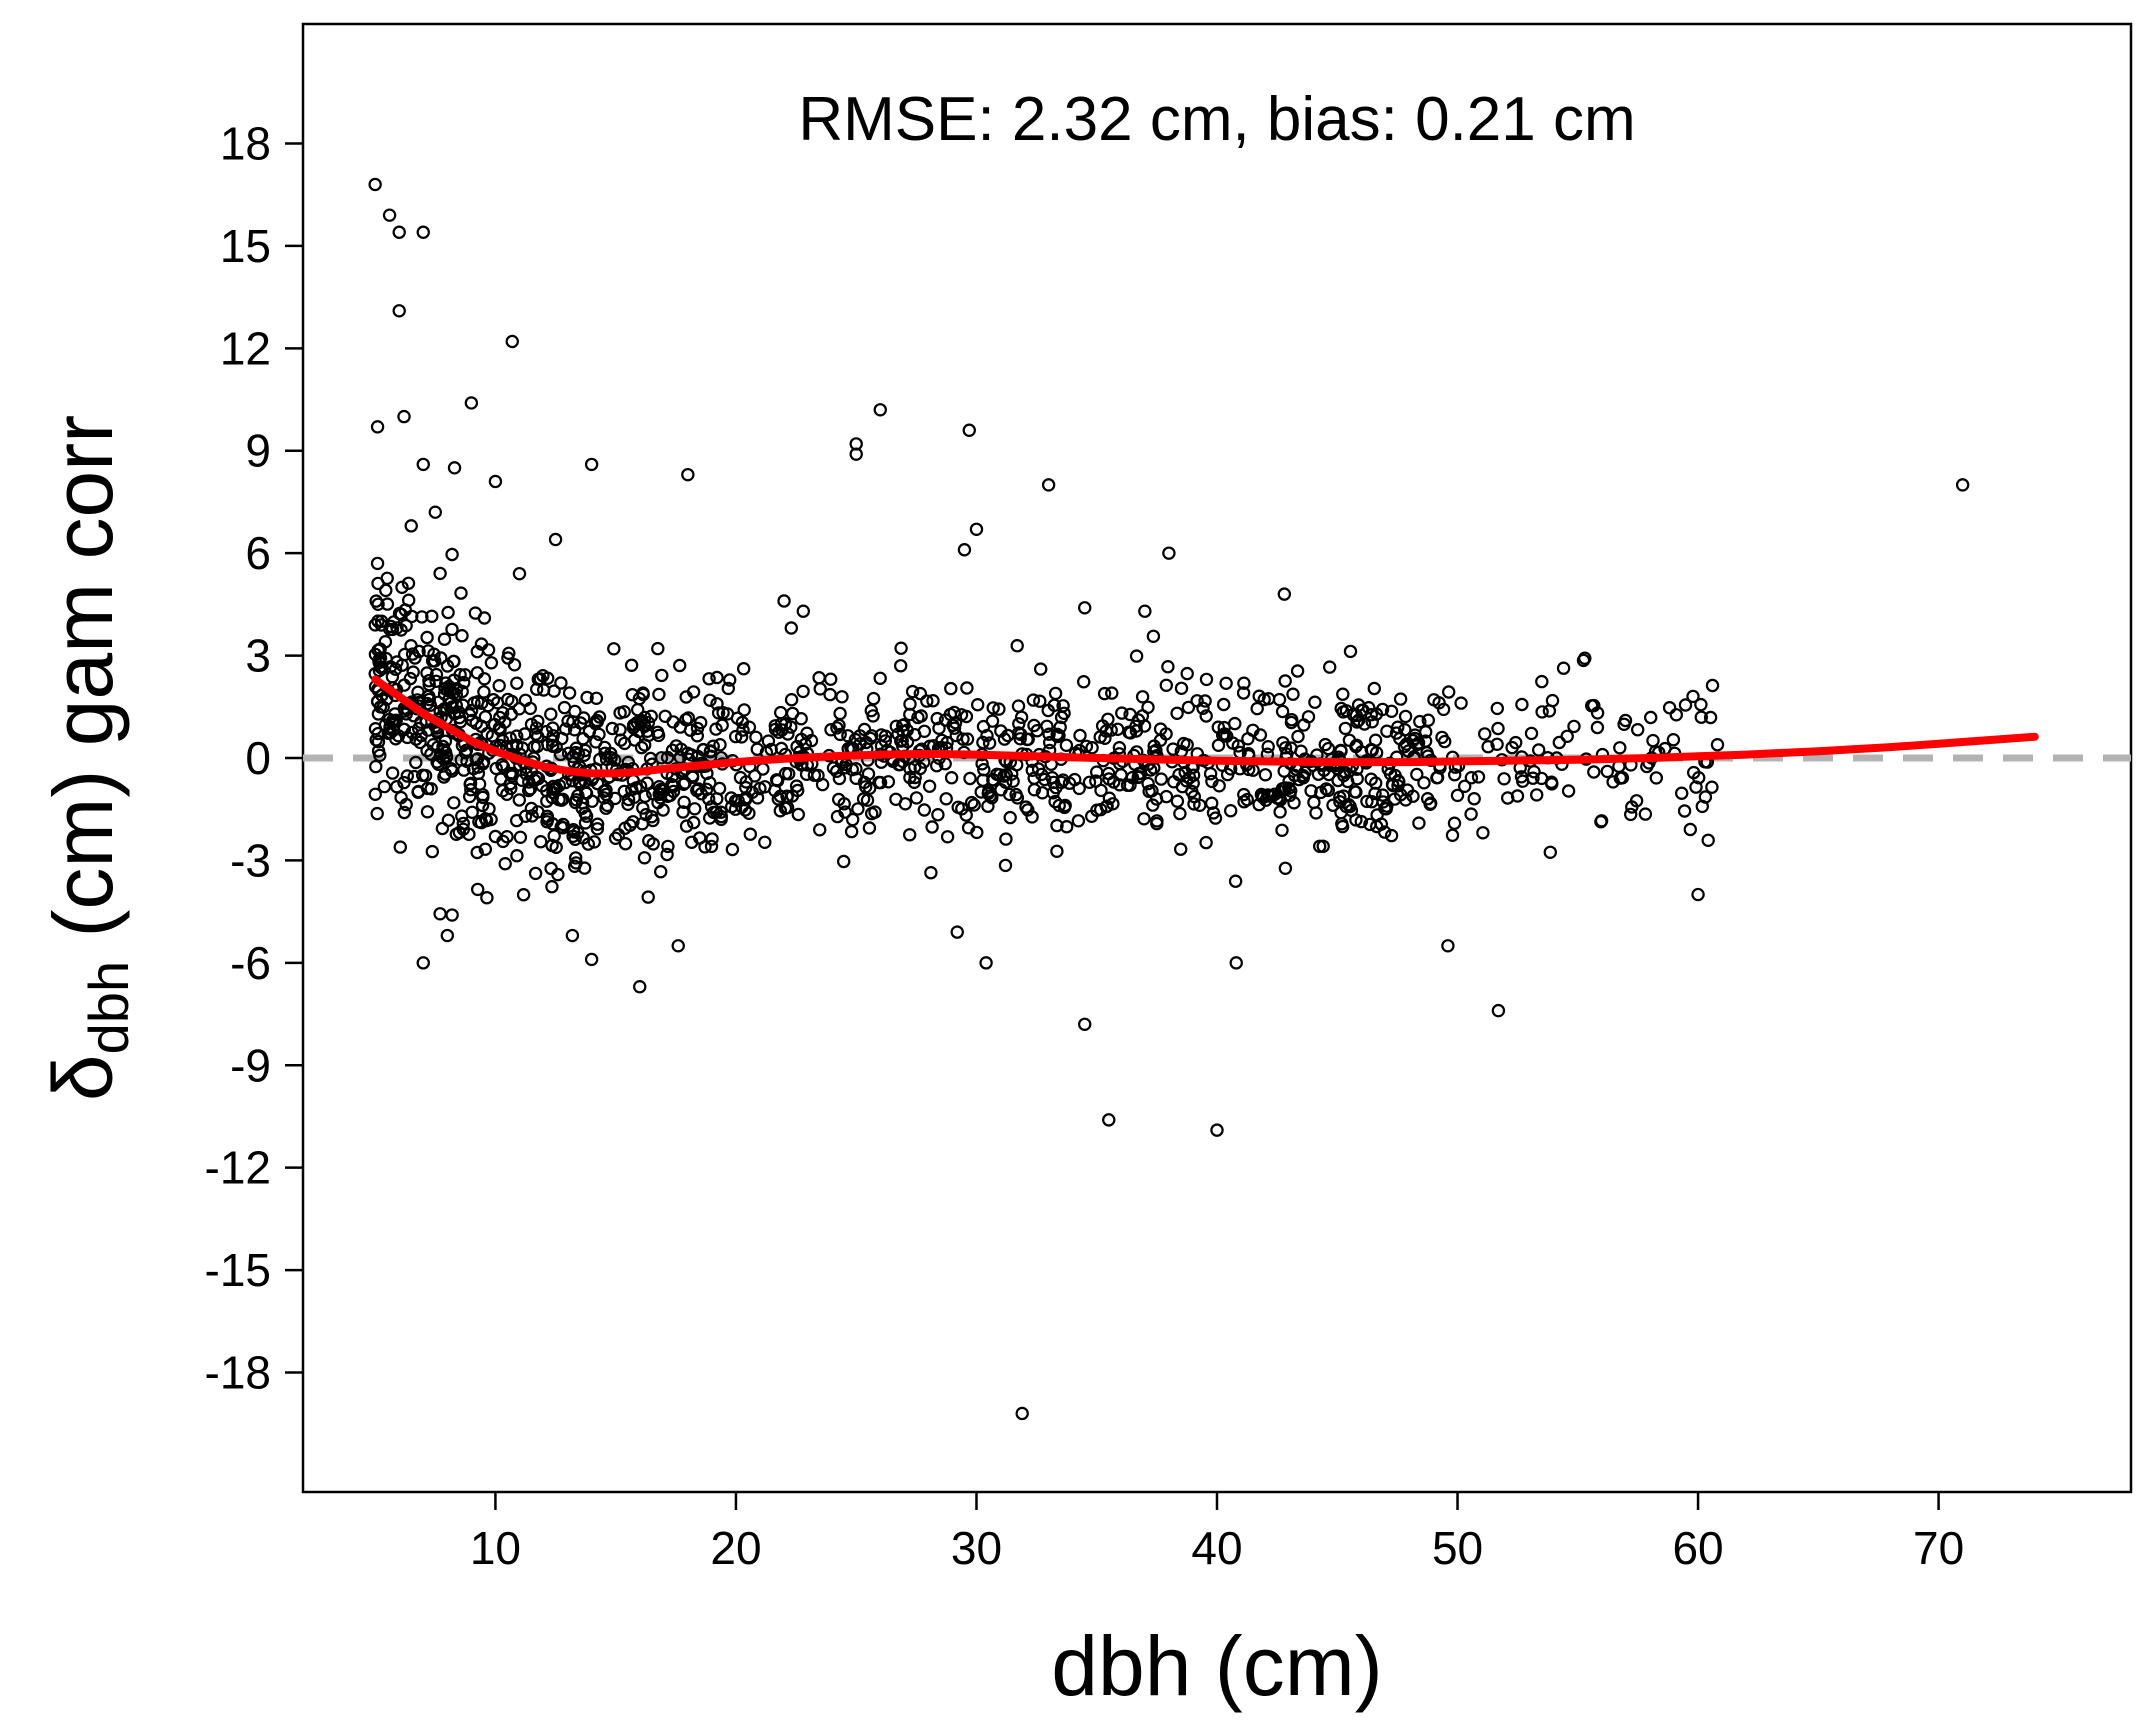 This screenshot has height=1726, width=2150. Describe the element at coordinates (83, 1077) in the screenshot. I see `y-axis-label-symbol: δ` at that location.